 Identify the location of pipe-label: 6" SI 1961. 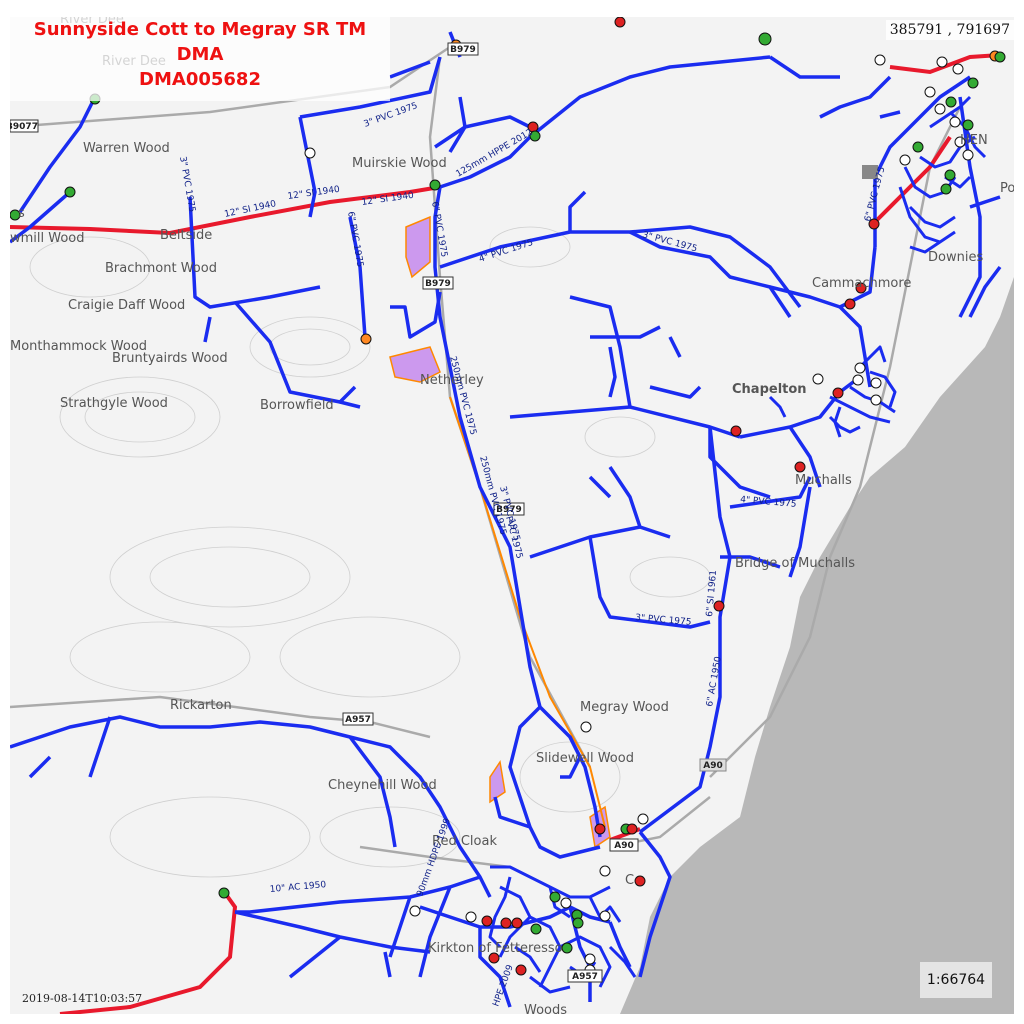
(712, 594).